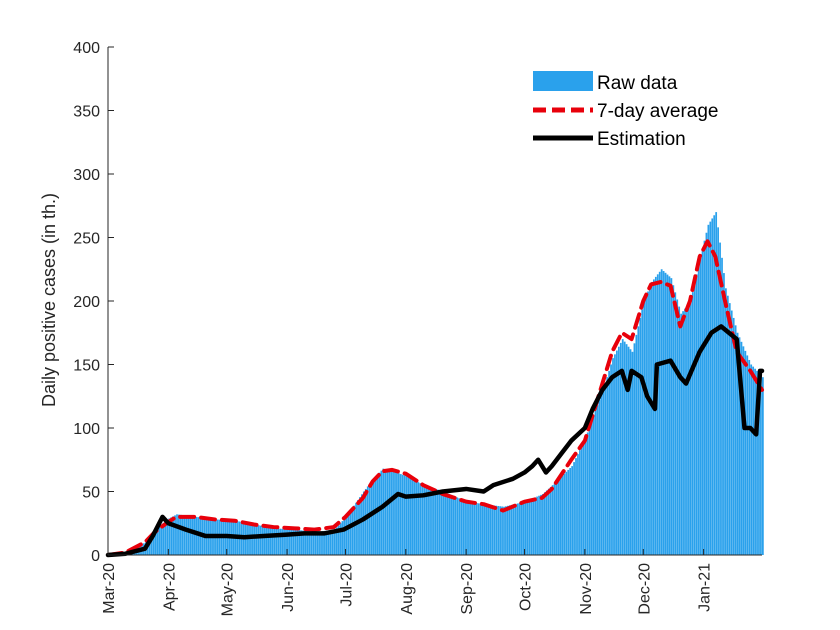  I want to click on x-tick-label: Jan-21, so click(705, 587).